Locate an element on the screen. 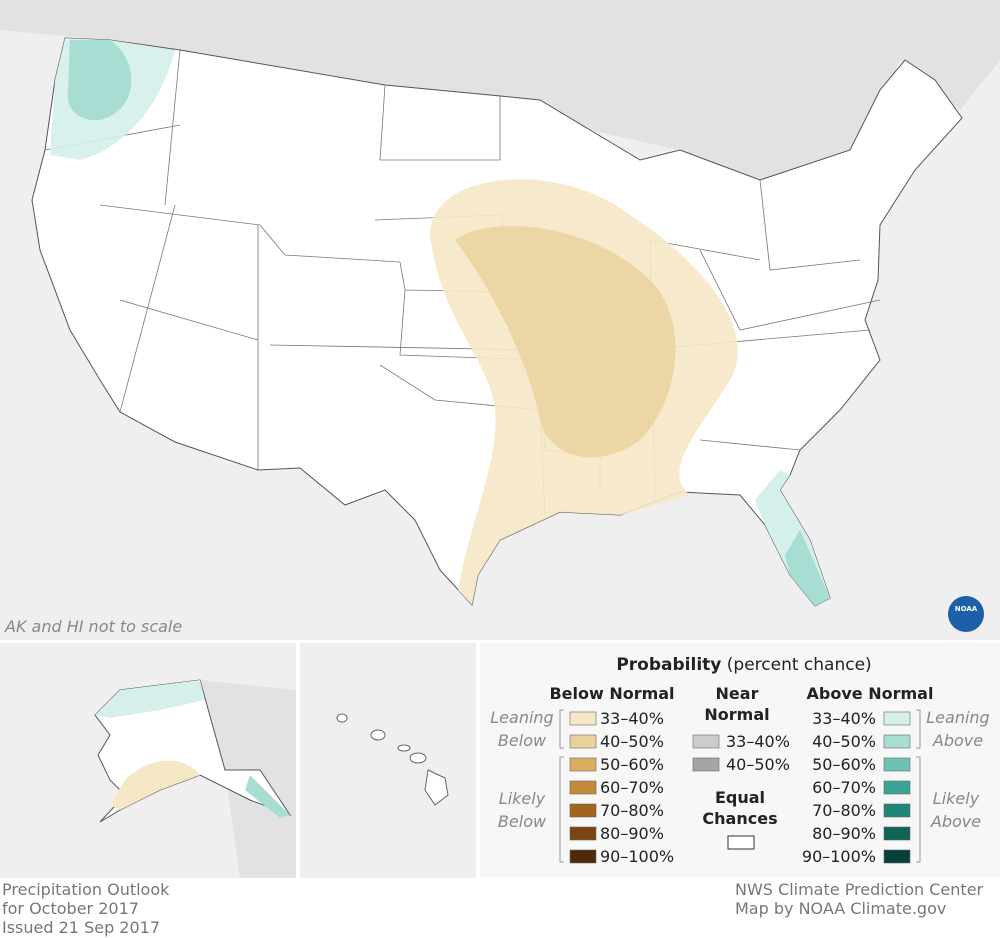 Image resolution: width=1000 pixels, height=938 pixels. equal-heading: Equal is located at coordinates (740, 797).